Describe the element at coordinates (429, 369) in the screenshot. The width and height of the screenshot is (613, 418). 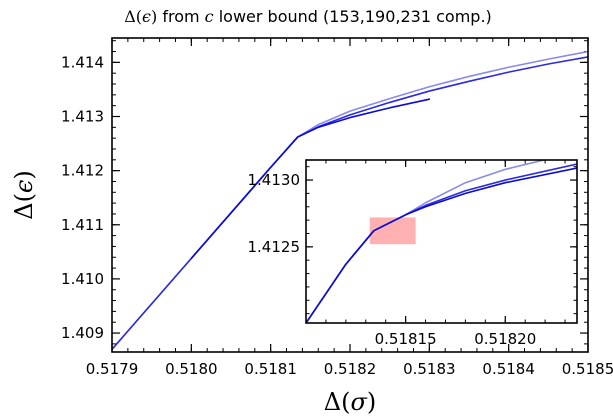
I see `main-x-tick-label: 0.5183` at that location.